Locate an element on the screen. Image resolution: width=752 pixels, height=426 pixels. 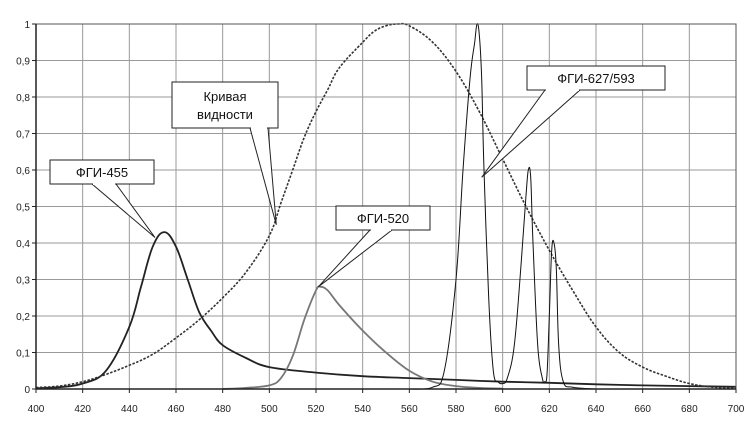
x-tick-label: 520 is located at coordinates (316, 409).